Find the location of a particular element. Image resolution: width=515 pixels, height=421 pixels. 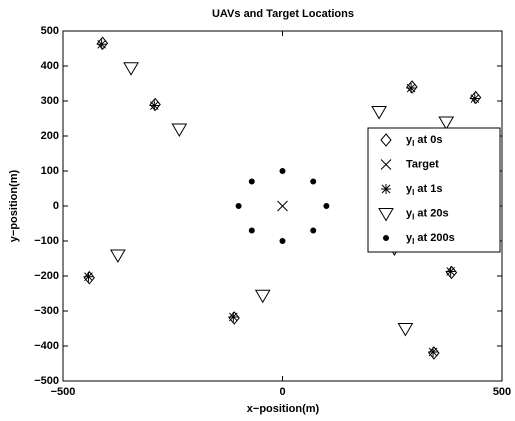

y-tick-label: −300 is located at coordinates (46, 311).